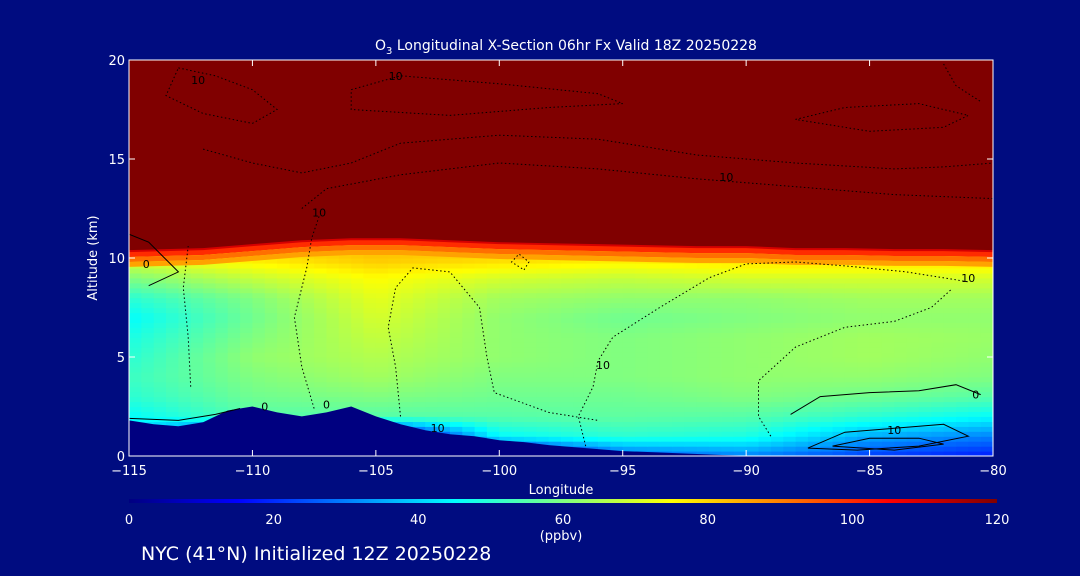 The width and height of the screenshot is (1080, 576). I want to click on y-tick-label: 15, so click(116, 160).